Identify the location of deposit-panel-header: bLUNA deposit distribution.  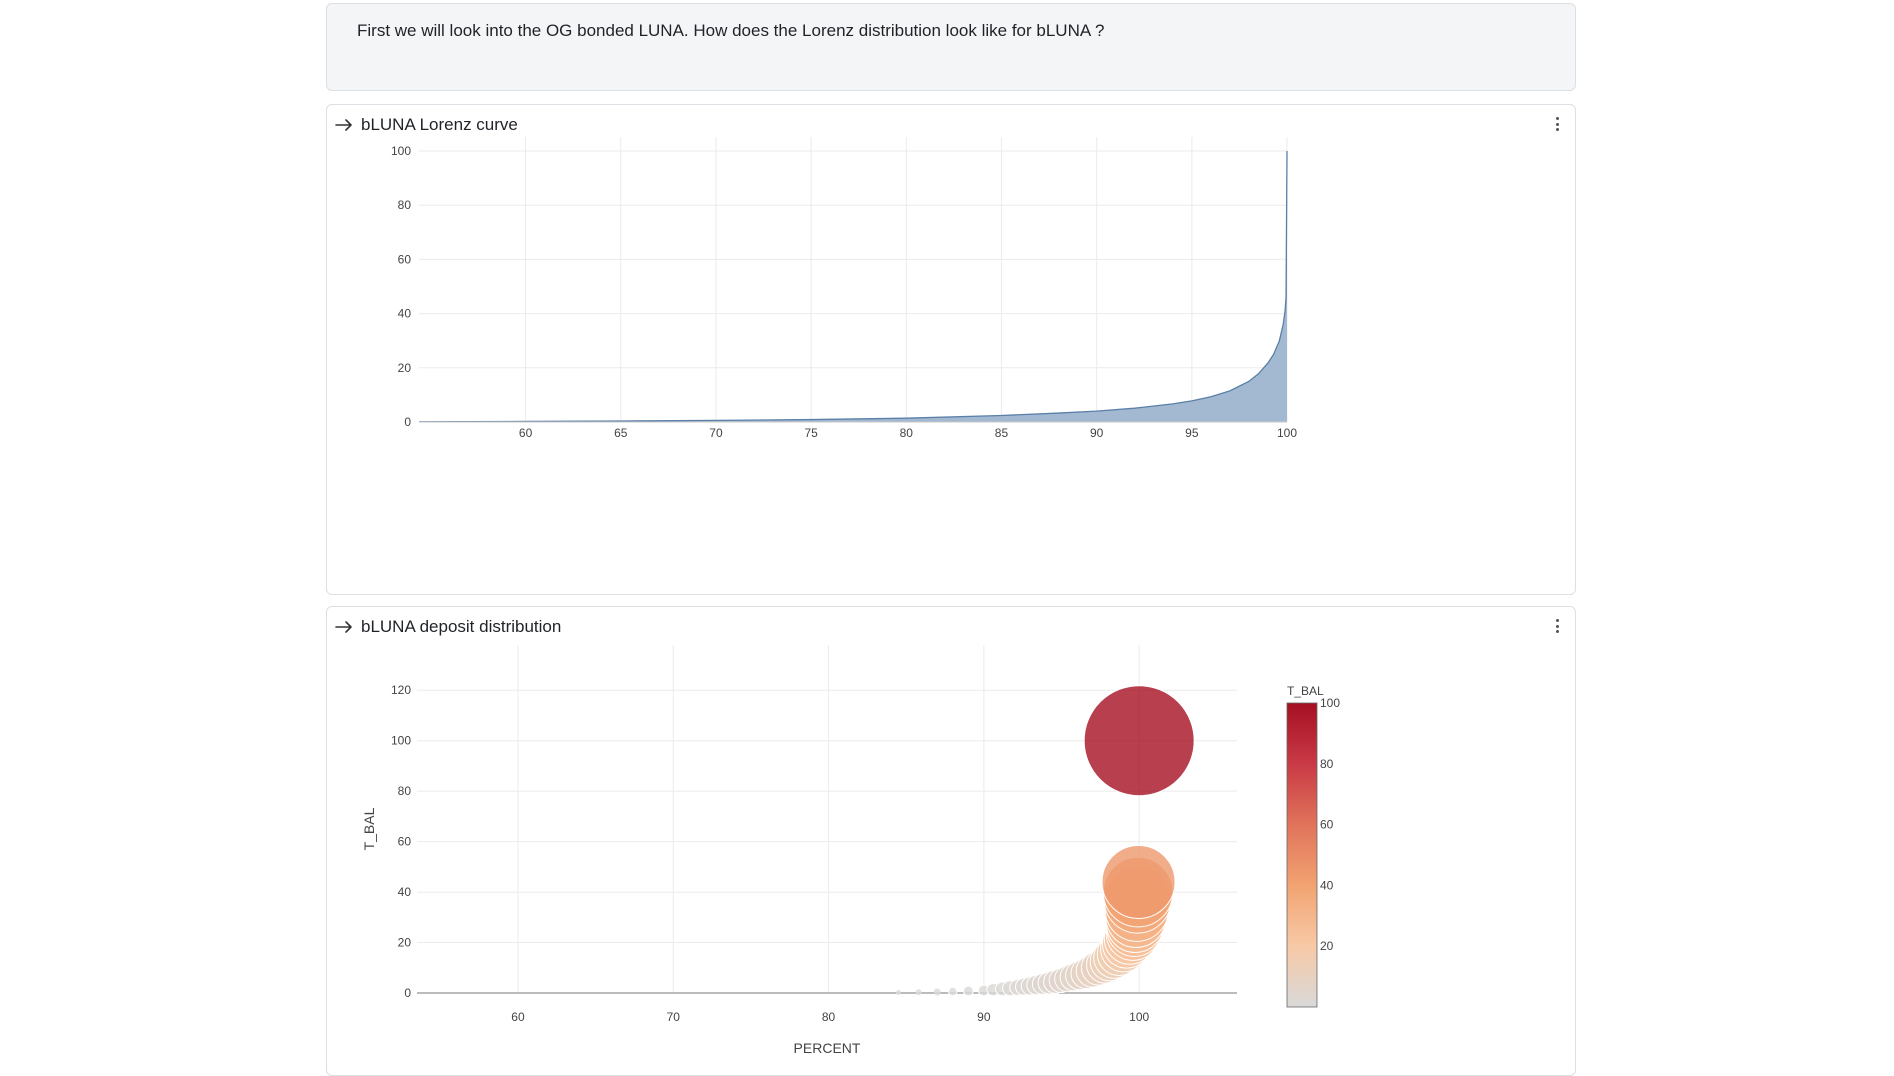
(448, 627).